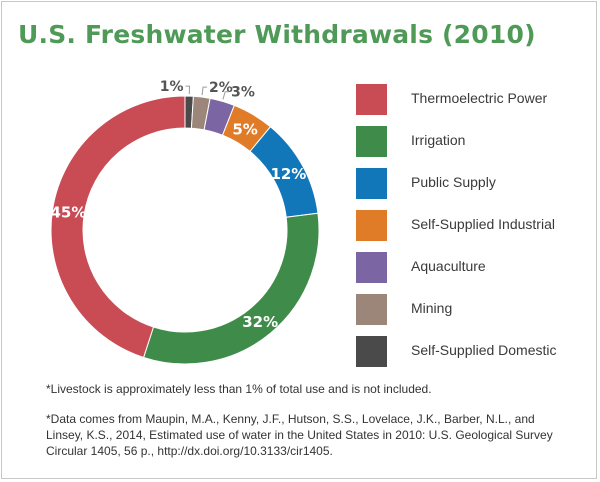 This screenshot has height=482, width=600. Describe the element at coordinates (448, 266) in the screenshot. I see `legend-label: Aquaculture` at that location.